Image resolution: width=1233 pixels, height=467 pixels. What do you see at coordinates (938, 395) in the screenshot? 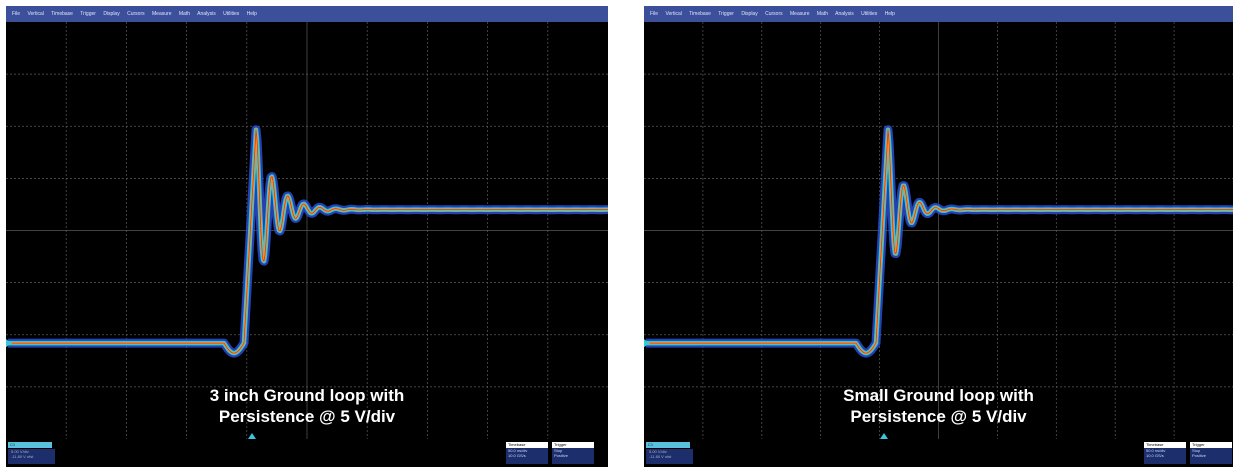
I see `caption-line-1: Small Ground loop with` at bounding box center [938, 395].